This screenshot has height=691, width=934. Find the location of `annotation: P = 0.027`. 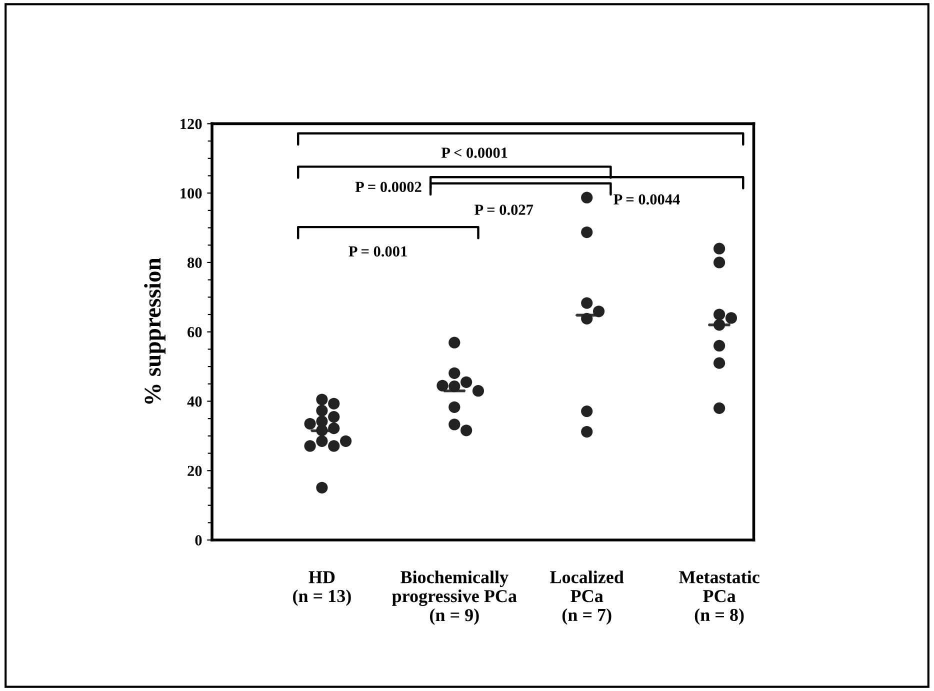

annotation: P = 0.027 is located at coordinates (504, 210).